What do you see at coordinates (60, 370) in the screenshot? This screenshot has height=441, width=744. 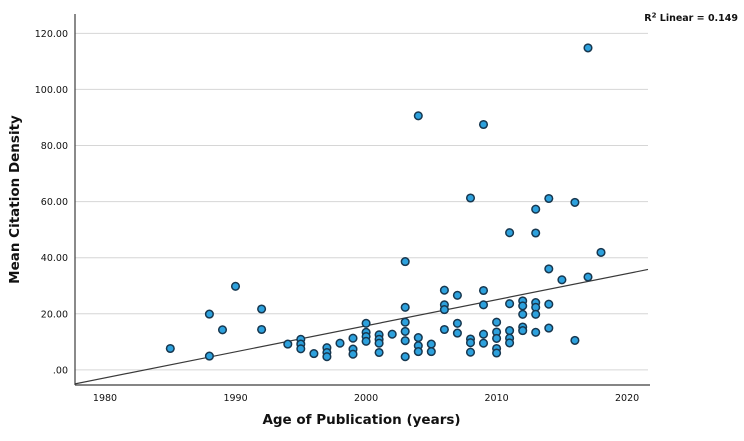 I see `y-tick-label: .00` at bounding box center [60, 370].